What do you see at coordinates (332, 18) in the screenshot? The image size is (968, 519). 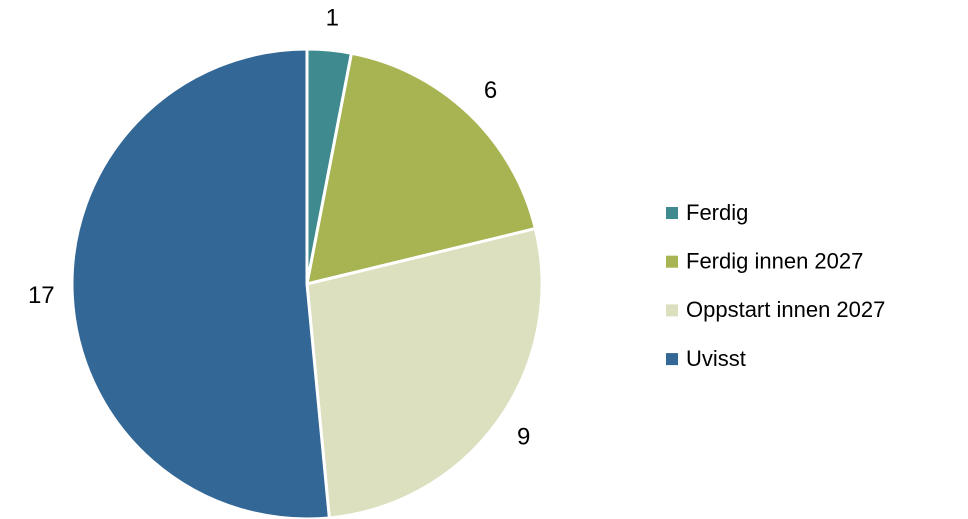 I see `data-label: 1` at bounding box center [332, 18].